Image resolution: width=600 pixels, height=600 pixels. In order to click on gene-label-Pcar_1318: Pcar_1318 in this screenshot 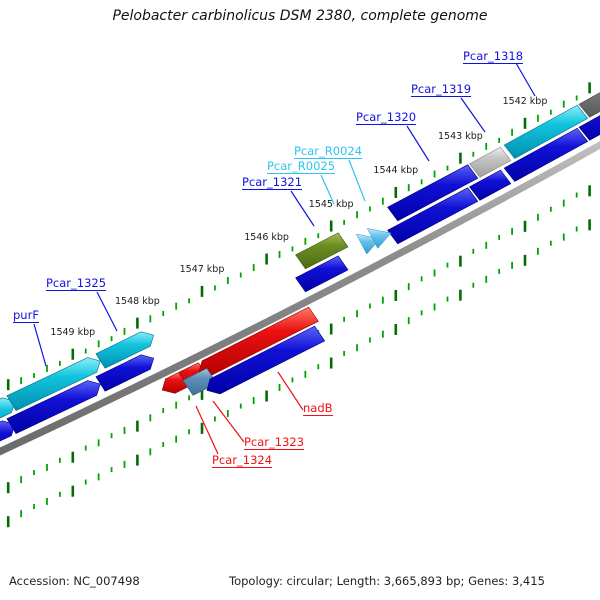, I will do `click(493, 57)`.